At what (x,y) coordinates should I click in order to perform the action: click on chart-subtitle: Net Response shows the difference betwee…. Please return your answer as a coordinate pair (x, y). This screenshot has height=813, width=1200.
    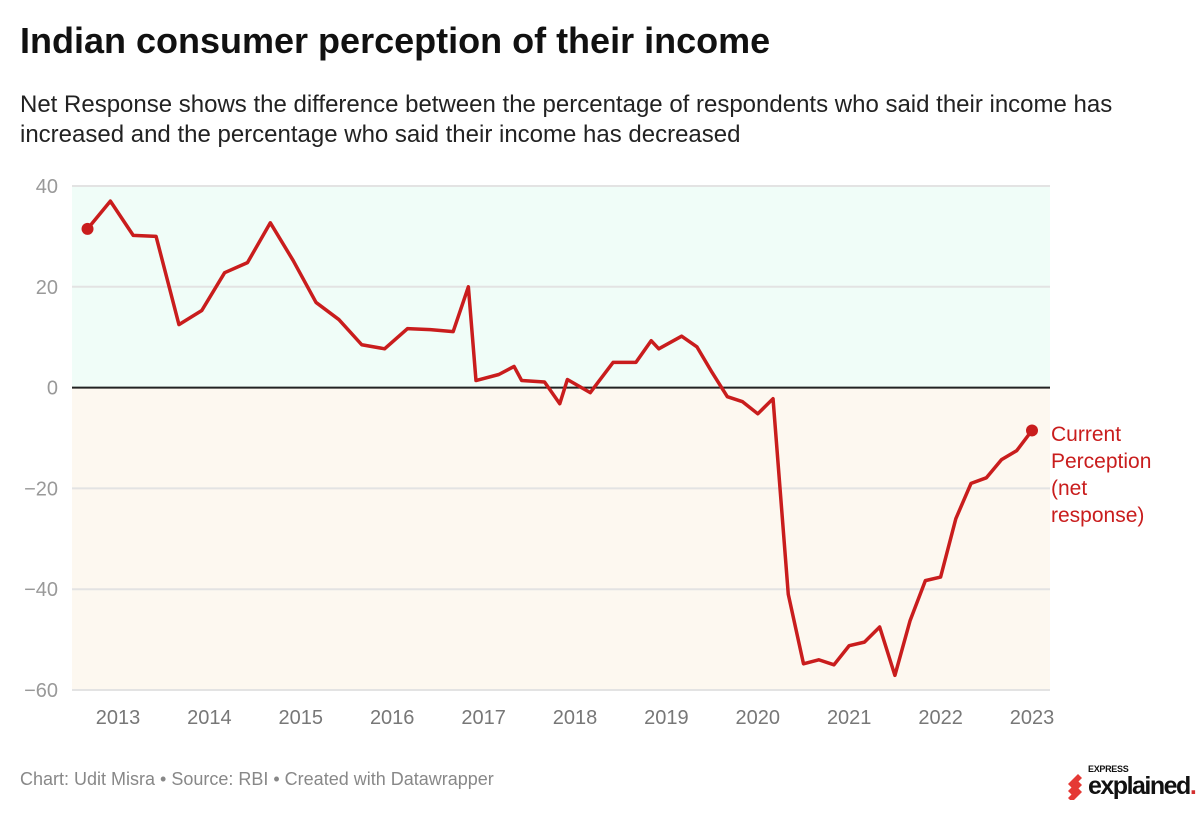
    Looking at the image, I should click on (566, 119).